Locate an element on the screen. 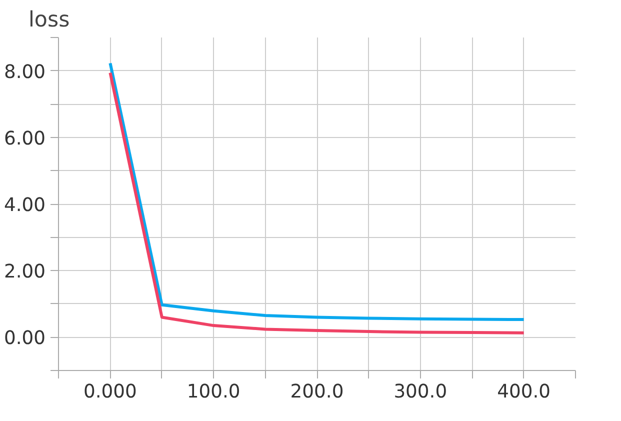 Image resolution: width=621 pixels, height=421 pixels. chart-title: loss is located at coordinates (49, 20).